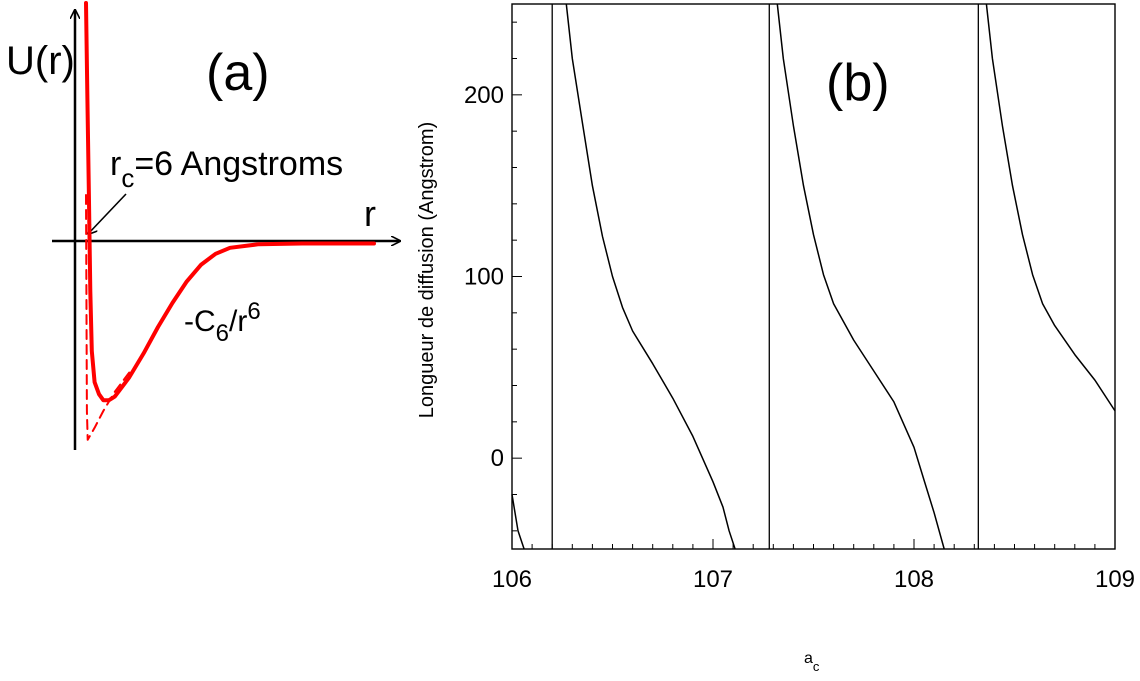 Image resolution: width=1140 pixels, height=681 pixels. Describe the element at coordinates (370, 213) in the screenshot. I see `panel-a-xlabel: r` at that location.